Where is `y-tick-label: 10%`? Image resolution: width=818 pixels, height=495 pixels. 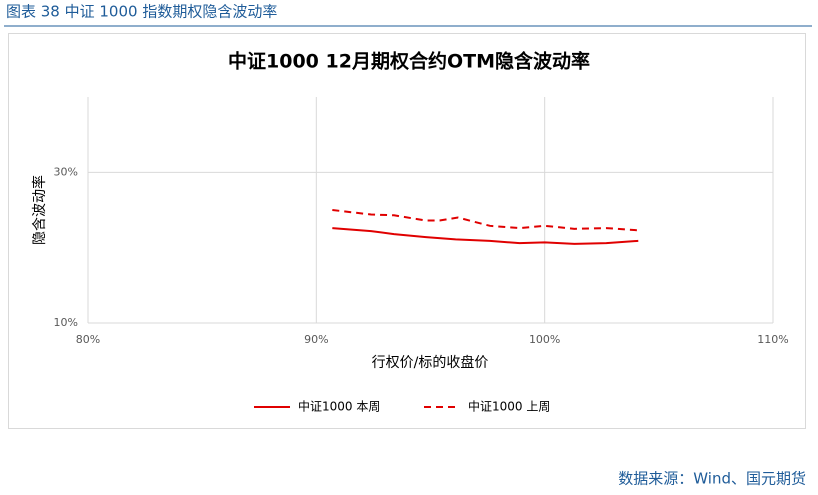
y-tick-label: 10% is located at coordinates (66, 322).